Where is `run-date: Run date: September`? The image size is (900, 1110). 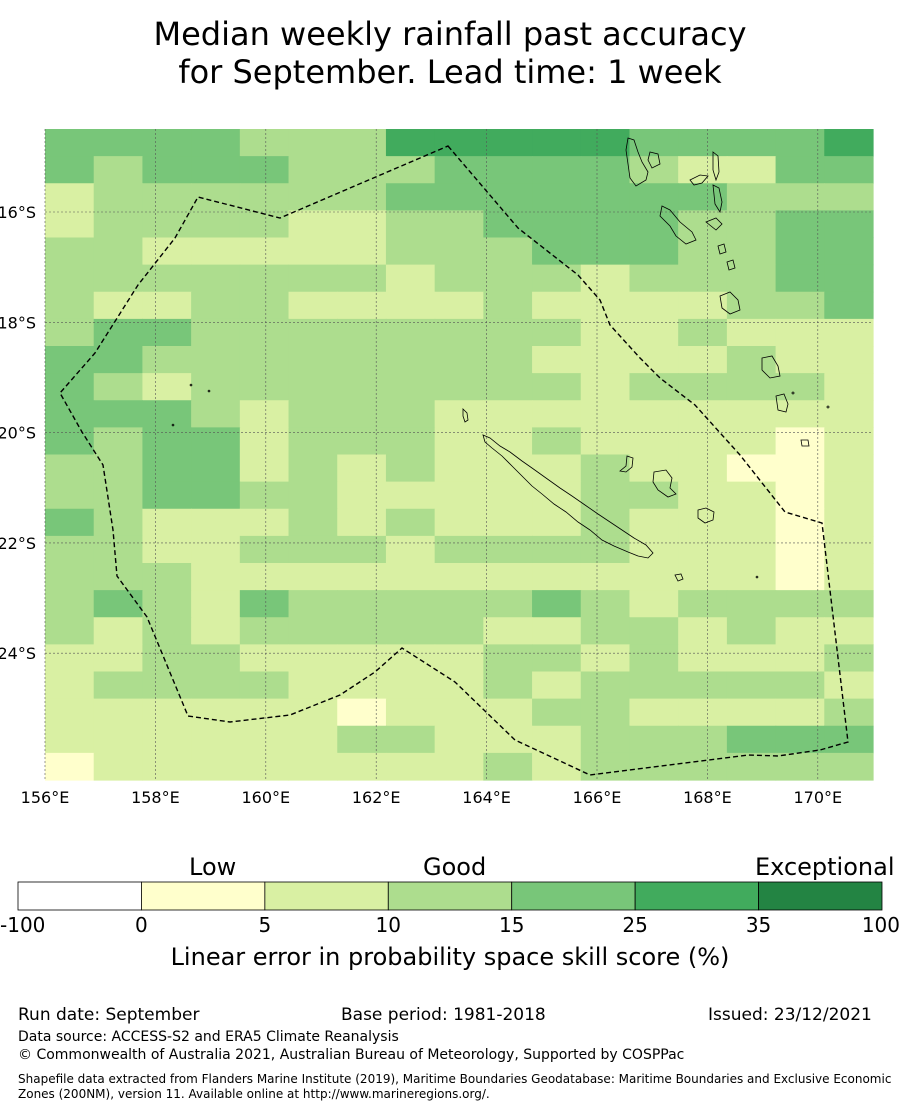 run-date: Run date: September is located at coordinates (109, 1015).